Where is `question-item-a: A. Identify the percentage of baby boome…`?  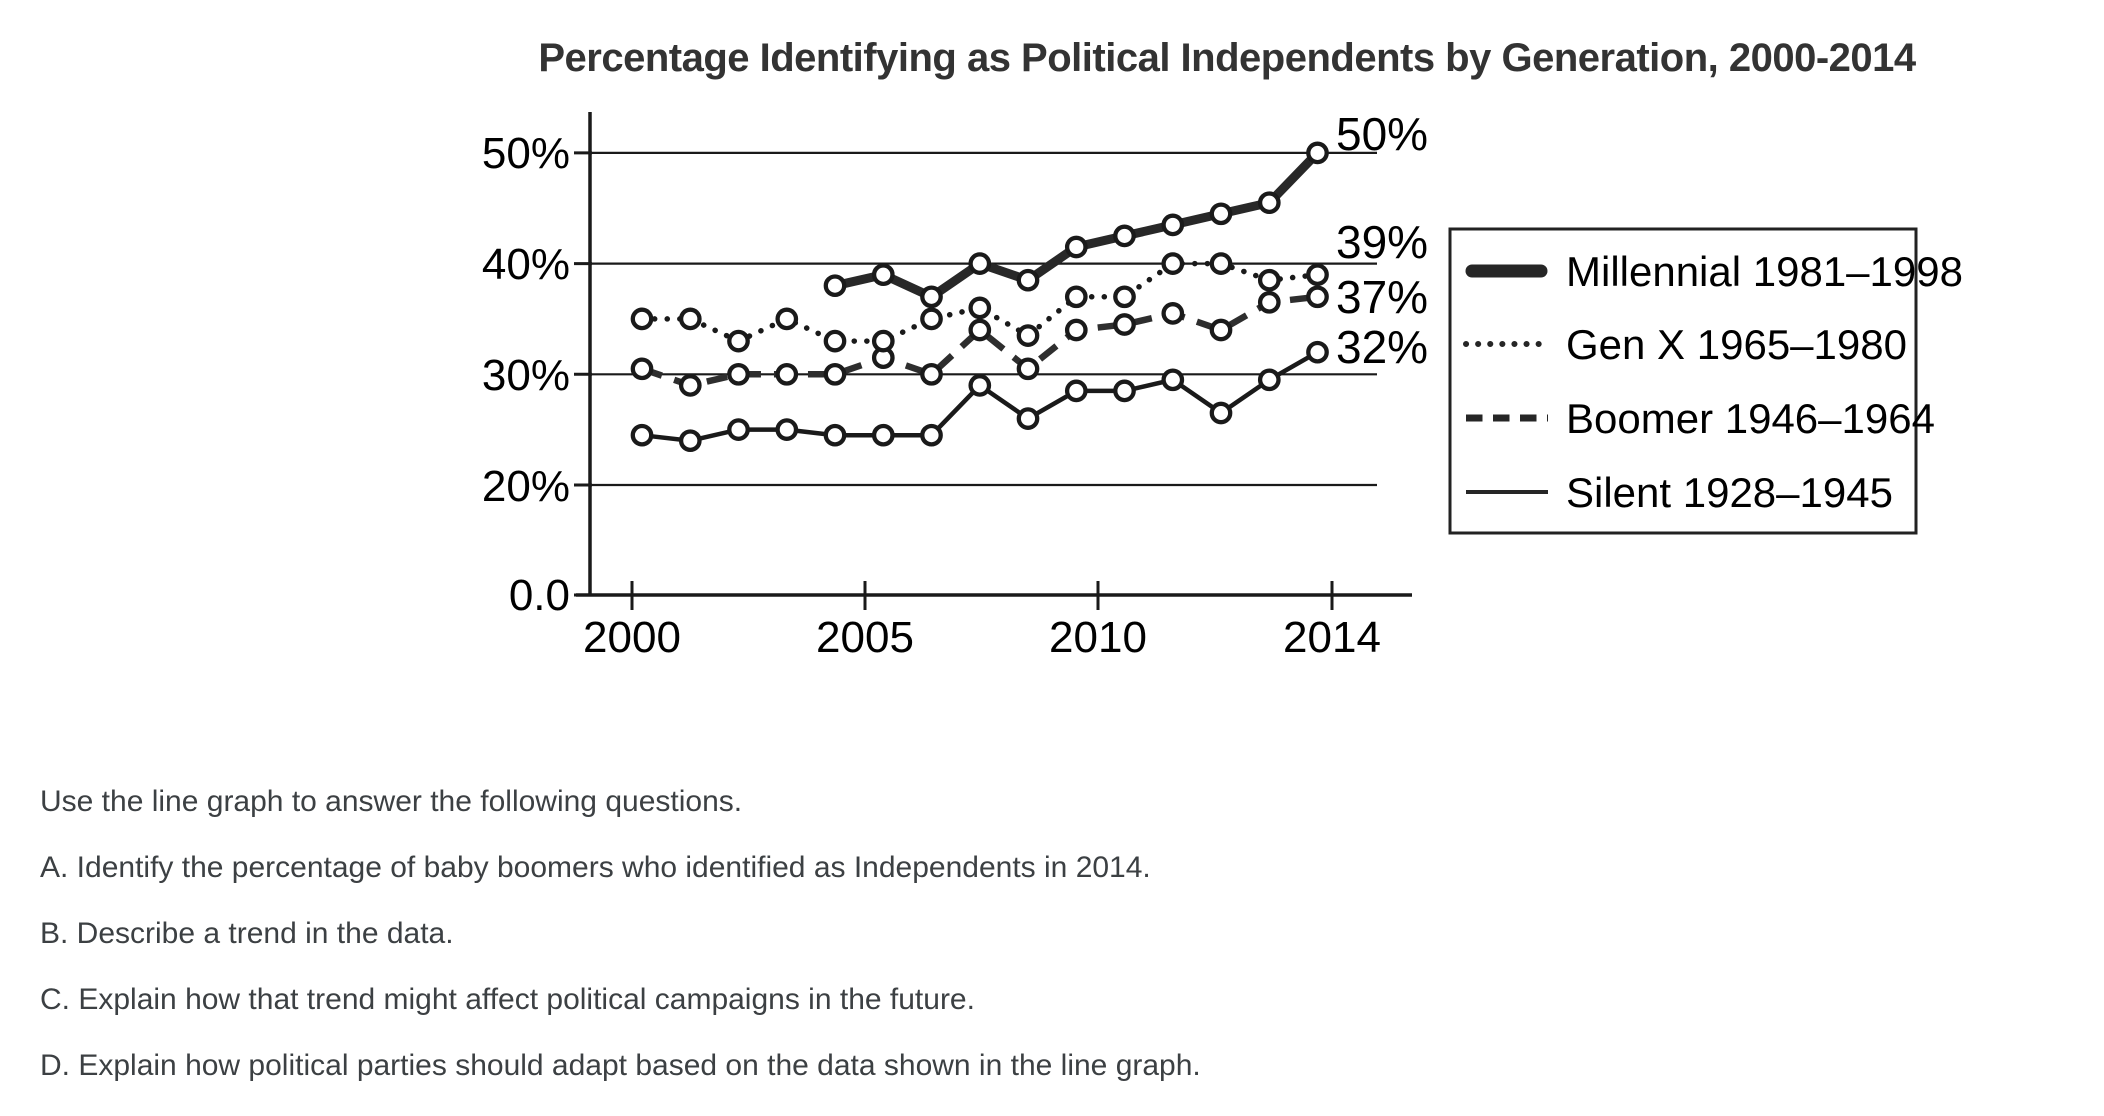 question-item-a: A. Identify the percentage of baby boome… is located at coordinates (595, 867).